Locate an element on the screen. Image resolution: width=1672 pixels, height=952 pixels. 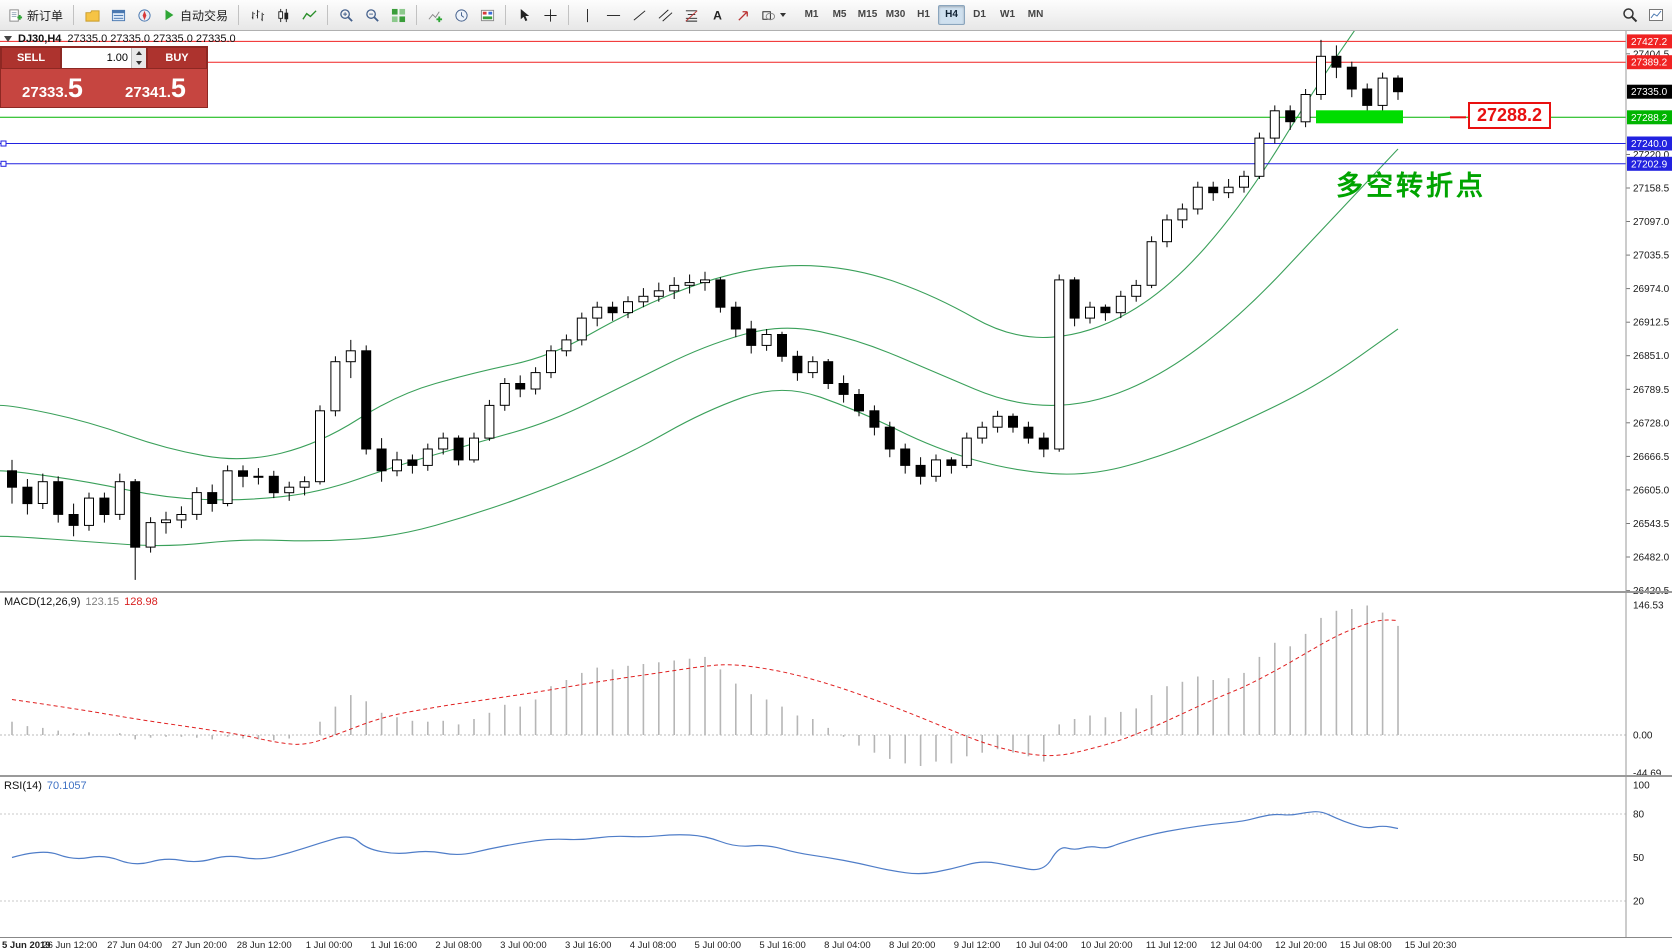
market-watch-icon is located at coordinates (118, 15).